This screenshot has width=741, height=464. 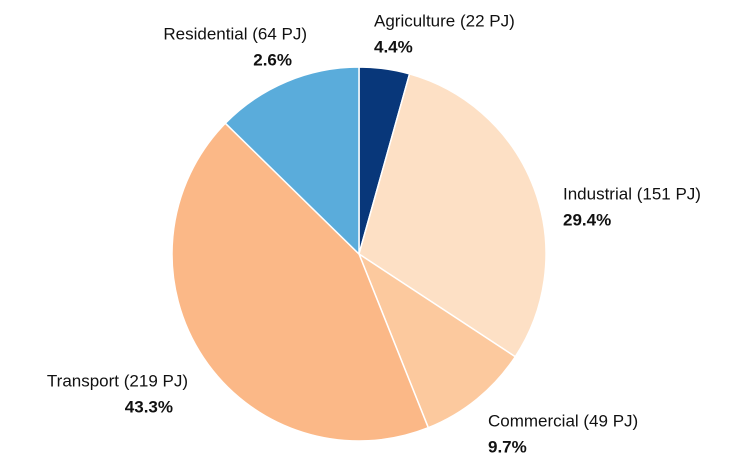 I want to click on slice-label: Commercial (49 PJ), so click(x=563, y=420).